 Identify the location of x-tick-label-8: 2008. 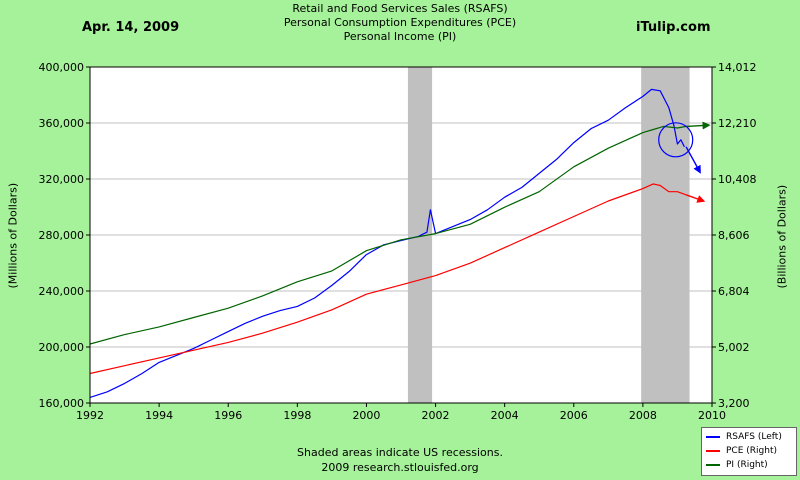
(643, 415).